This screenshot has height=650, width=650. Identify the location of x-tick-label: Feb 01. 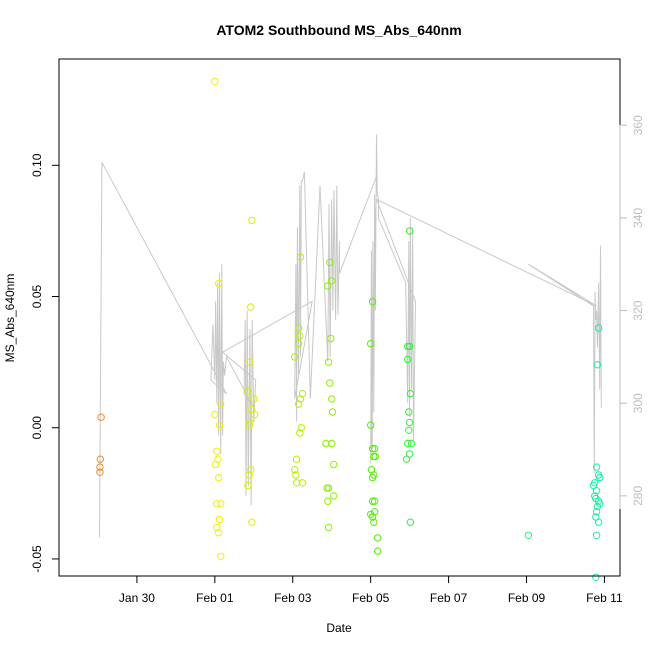
(215, 598).